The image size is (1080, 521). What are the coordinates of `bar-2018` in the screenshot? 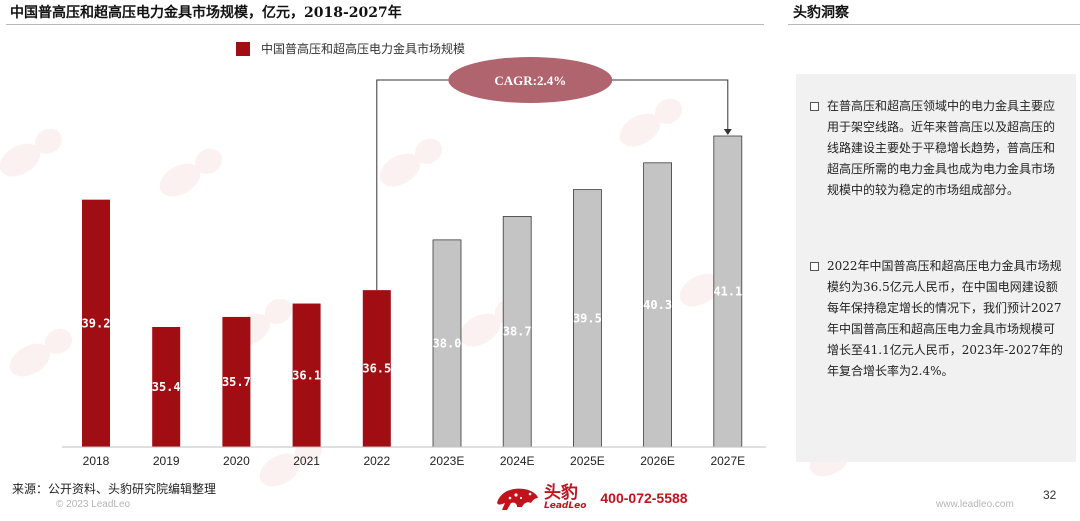 It's located at (96, 323).